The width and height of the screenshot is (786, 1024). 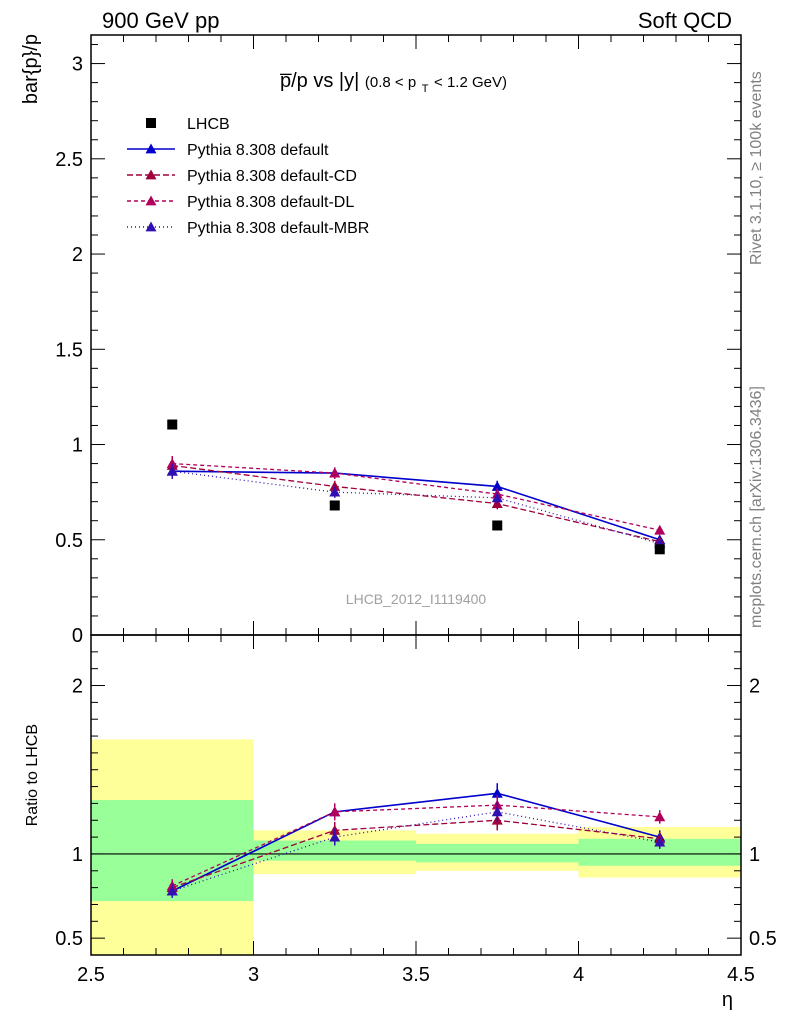 I want to click on legend-label: Pythia 8.308 default-MBR, so click(x=278, y=228).